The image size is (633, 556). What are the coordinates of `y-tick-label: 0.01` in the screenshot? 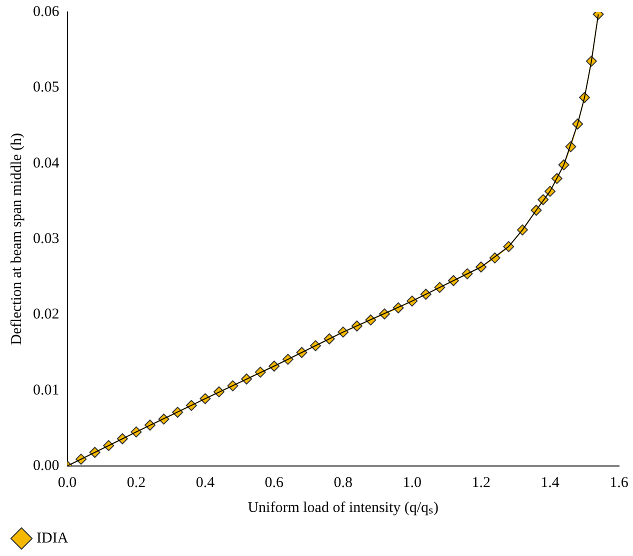 It's located at (46, 390).